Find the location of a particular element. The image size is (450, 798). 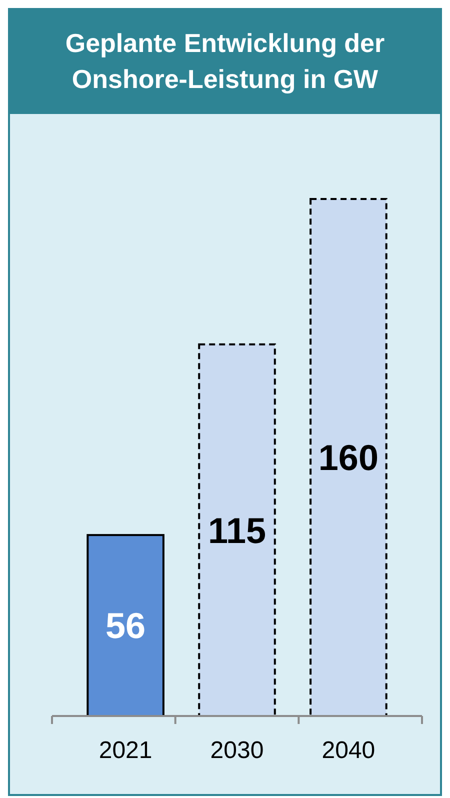

x-tick-label: 2040 is located at coordinates (349, 750).